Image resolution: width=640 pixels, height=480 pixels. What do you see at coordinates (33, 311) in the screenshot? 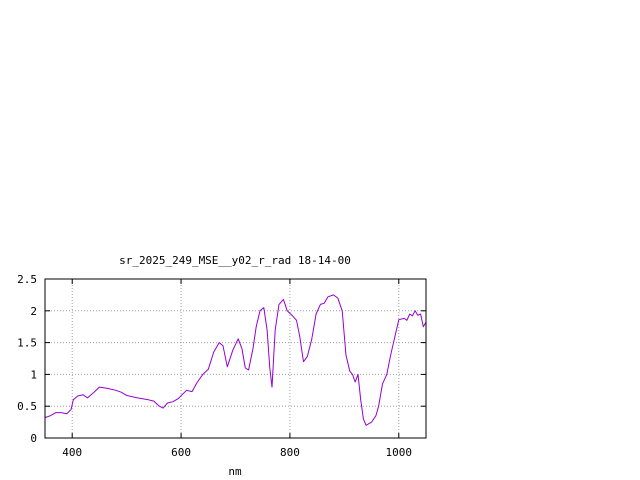
I see `y-tick-label: 2` at bounding box center [33, 311].